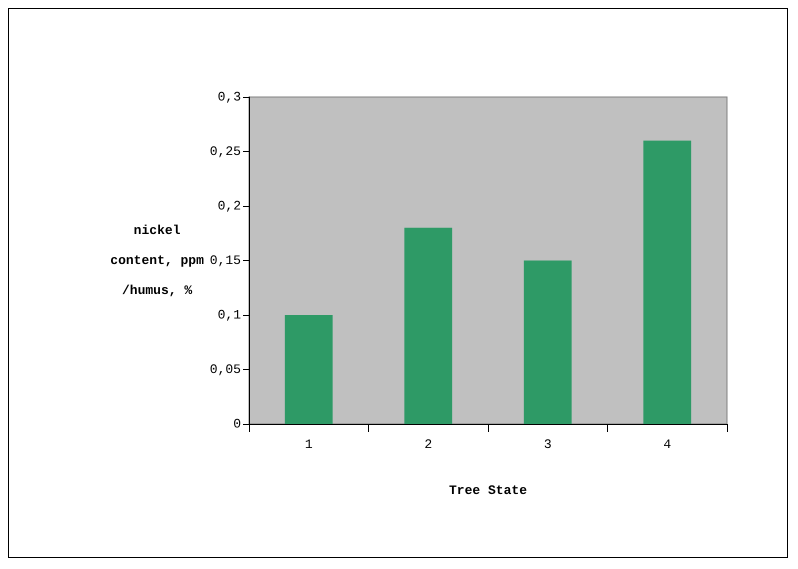  Describe the element at coordinates (225, 151) in the screenshot. I see `y-tick-label: 0,25` at that location.